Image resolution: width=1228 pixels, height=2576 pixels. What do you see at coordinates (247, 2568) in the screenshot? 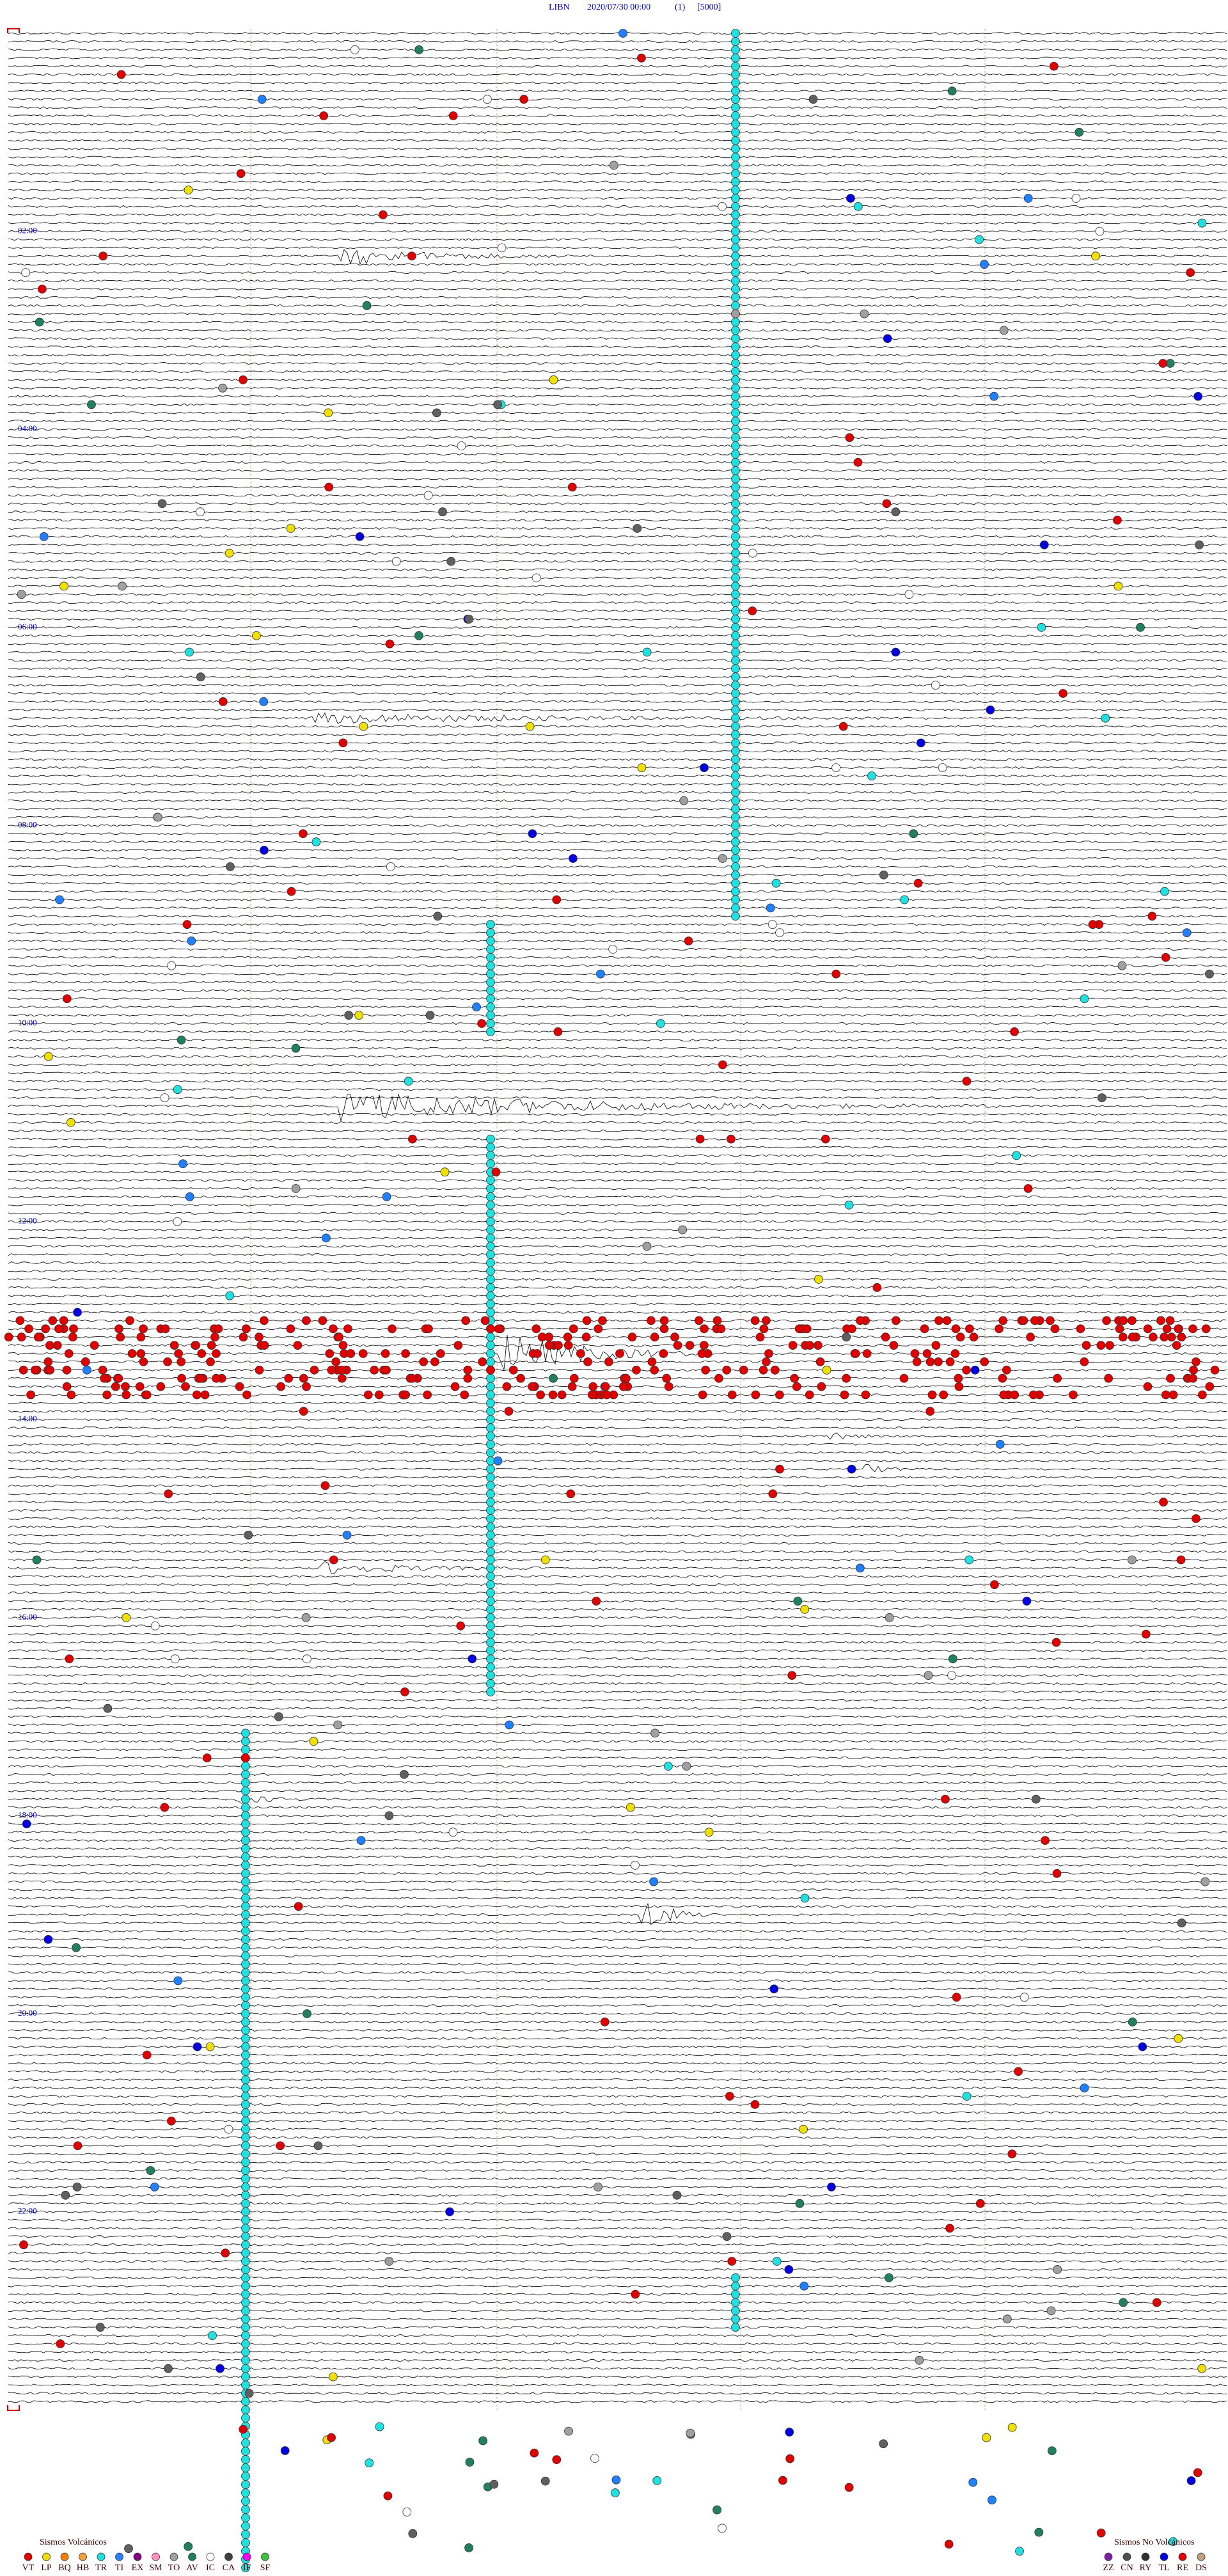
I see `legend-label: IF` at bounding box center [247, 2568].